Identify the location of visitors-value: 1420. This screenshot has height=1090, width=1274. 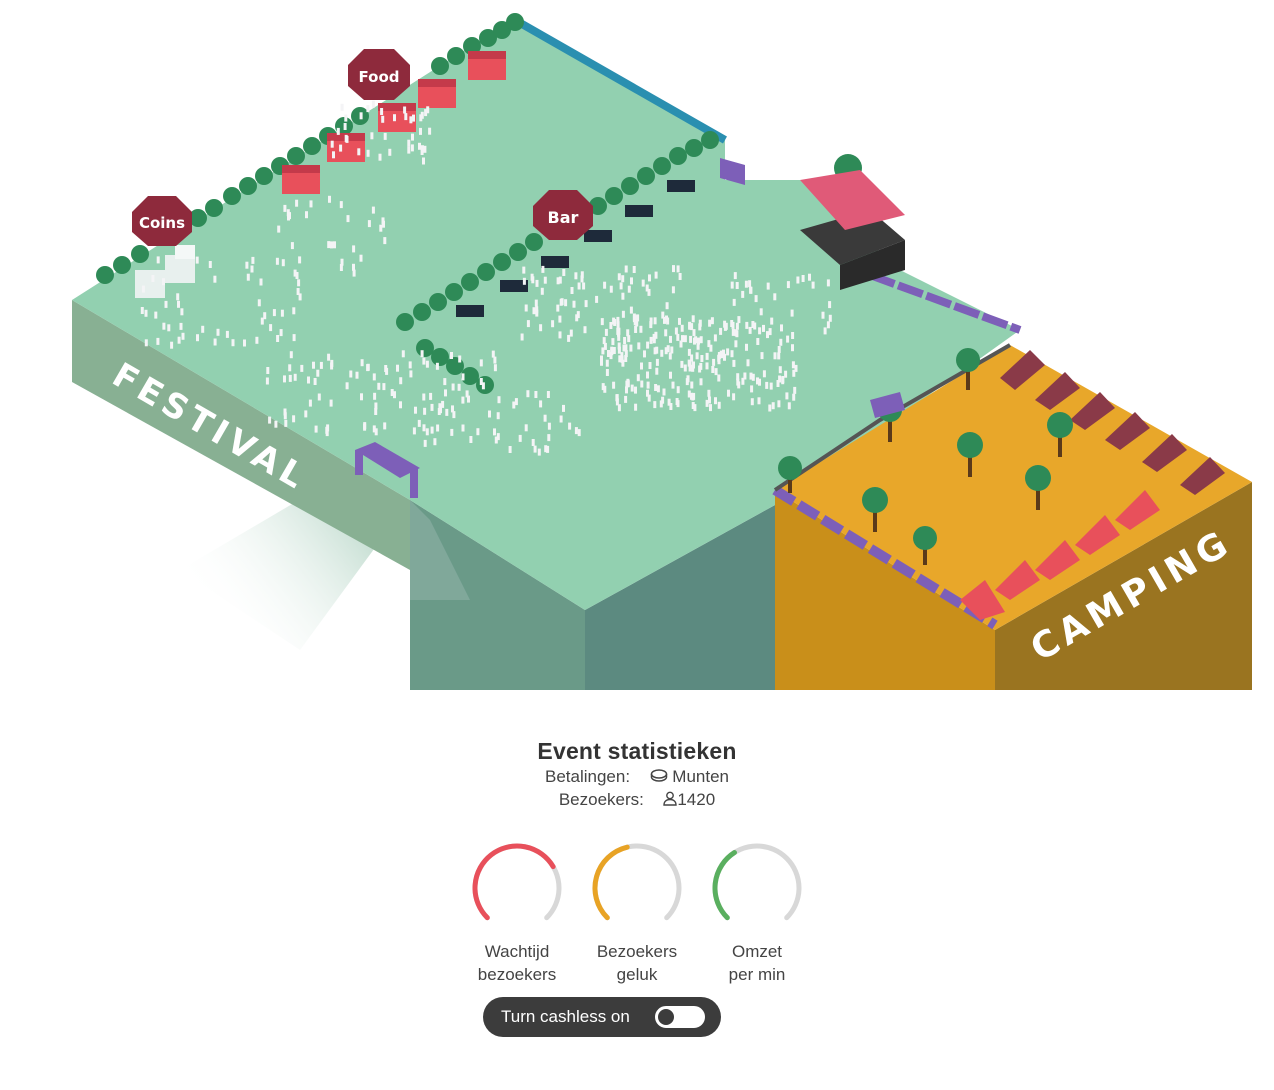
(696, 799).